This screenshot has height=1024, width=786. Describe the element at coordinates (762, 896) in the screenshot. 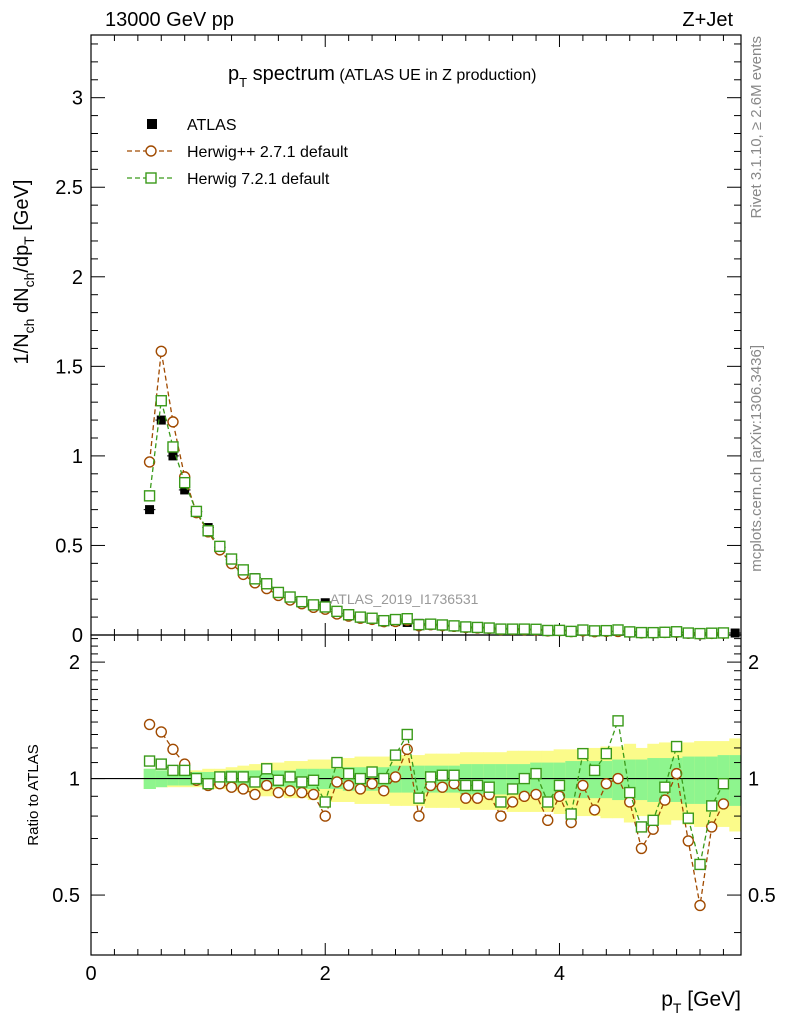

I see `ratio-y-tick-label-right: 0.5` at that location.